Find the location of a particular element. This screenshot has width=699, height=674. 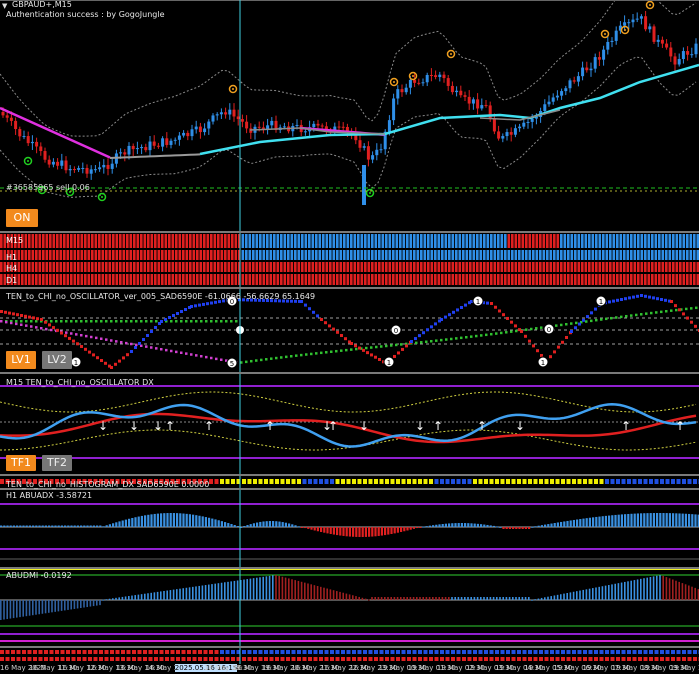

osc-slow-dot is located at coordinates (176, 321).